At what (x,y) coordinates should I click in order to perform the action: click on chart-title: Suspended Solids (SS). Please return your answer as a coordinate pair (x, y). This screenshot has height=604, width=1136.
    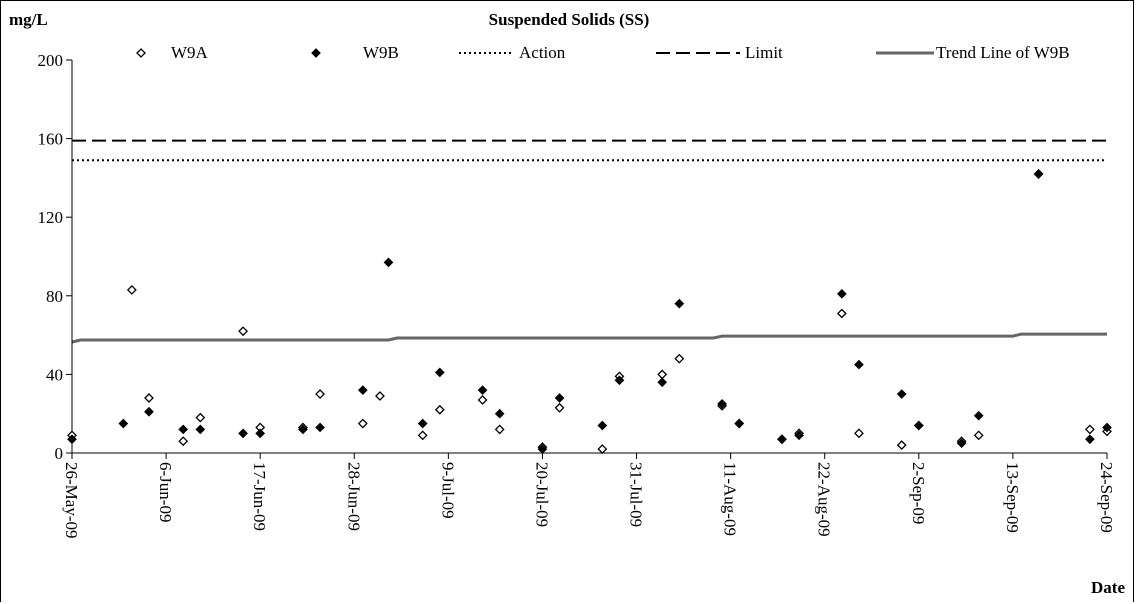
    Looking at the image, I should click on (569, 19).